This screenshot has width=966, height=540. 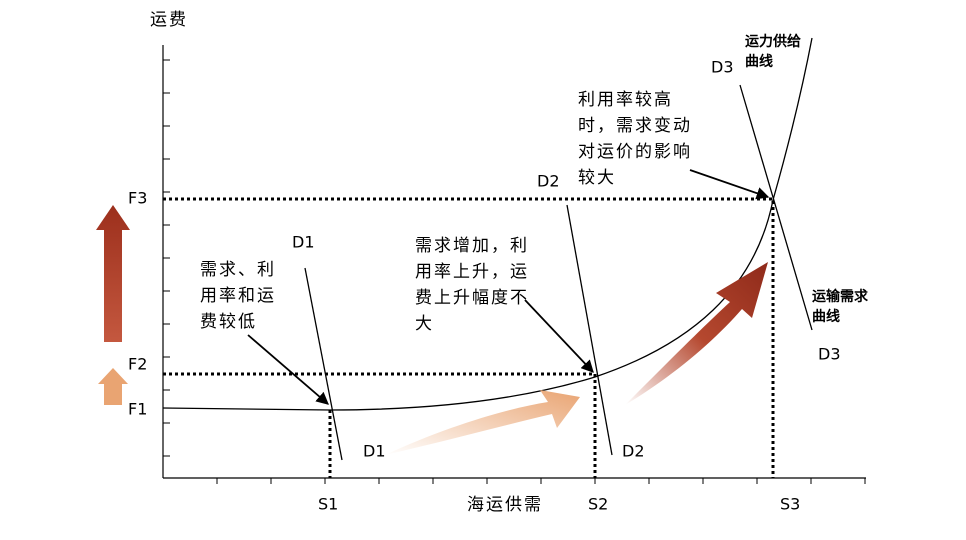 I want to click on supply-curve-label: 运力供给, so click(x=773, y=41).